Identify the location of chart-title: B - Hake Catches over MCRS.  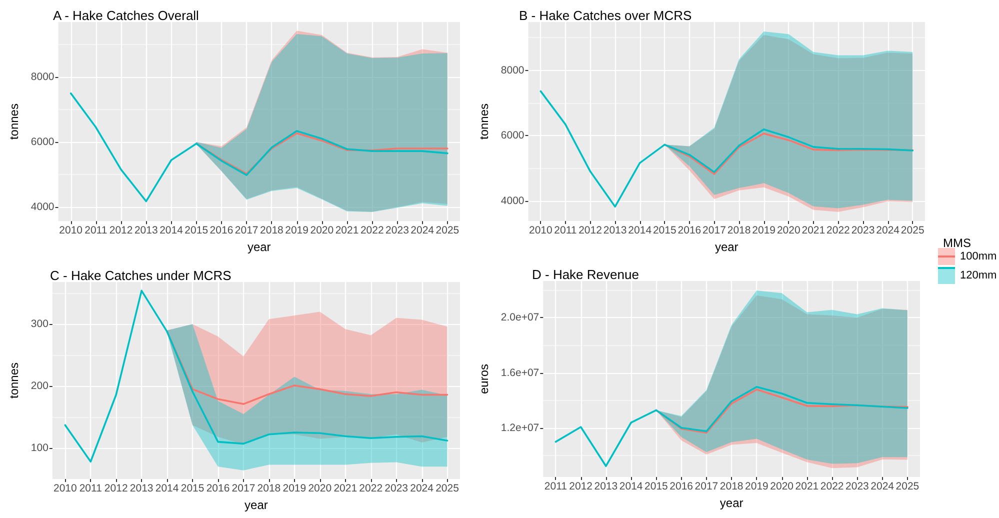
(605, 15).